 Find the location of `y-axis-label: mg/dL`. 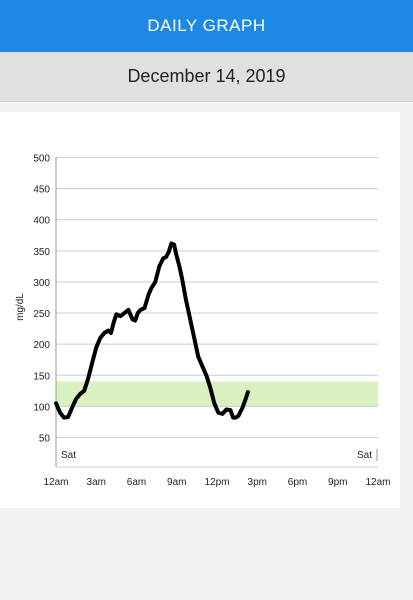

y-axis-label: mg/dL is located at coordinates (20, 307).